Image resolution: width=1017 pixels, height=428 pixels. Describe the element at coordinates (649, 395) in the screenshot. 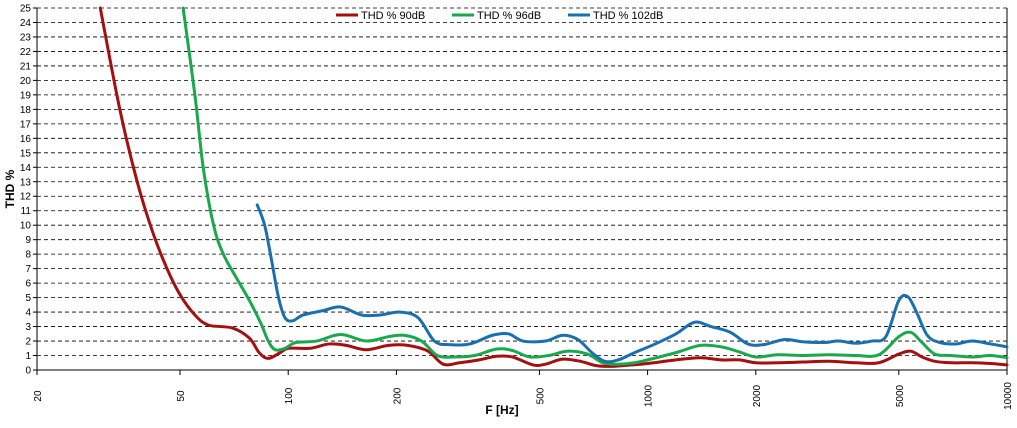

I see `x-tick-label: 1000` at that location.